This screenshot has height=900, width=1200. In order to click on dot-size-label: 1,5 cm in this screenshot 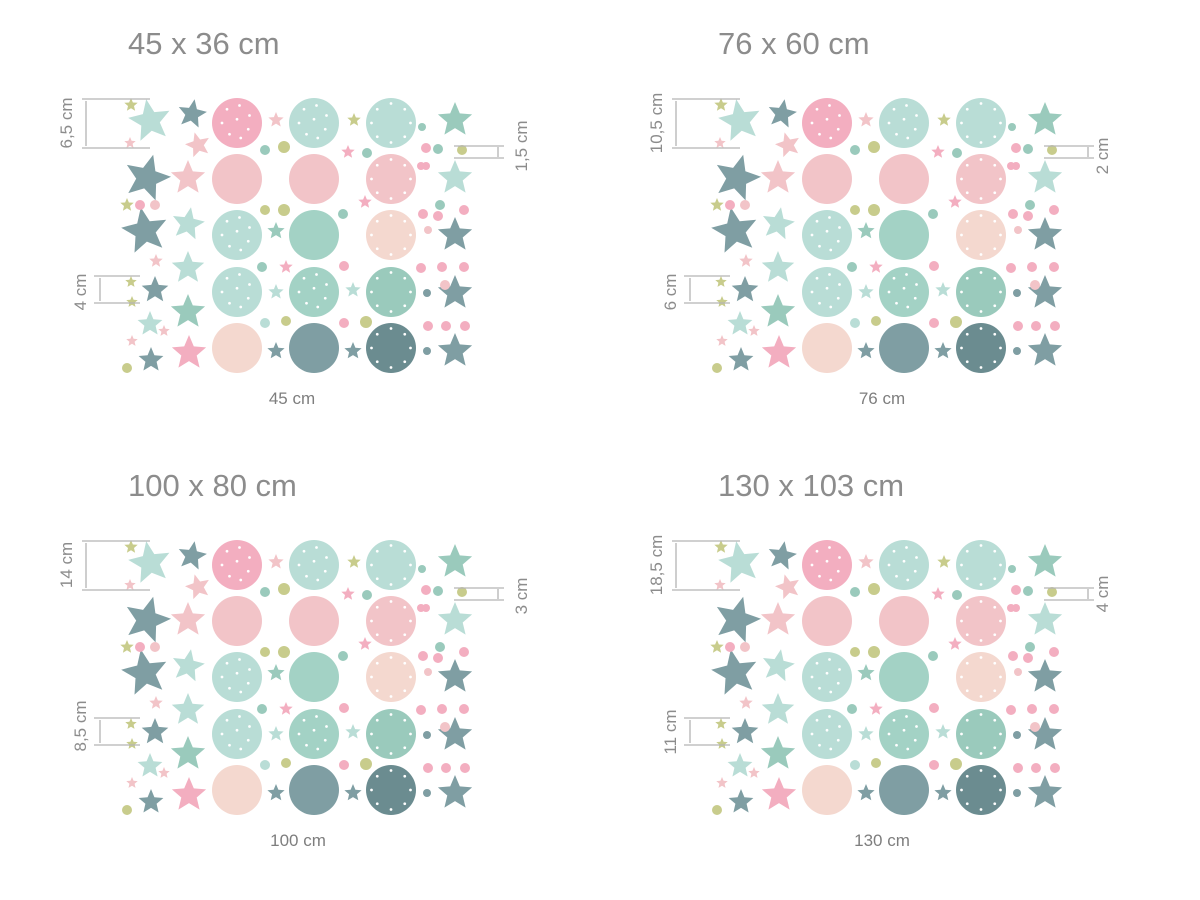, I will do `click(521, 145)`.